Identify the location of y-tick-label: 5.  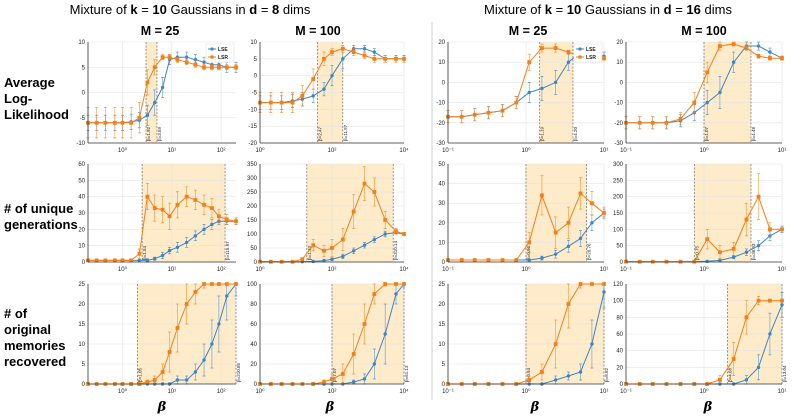
(84, 365).